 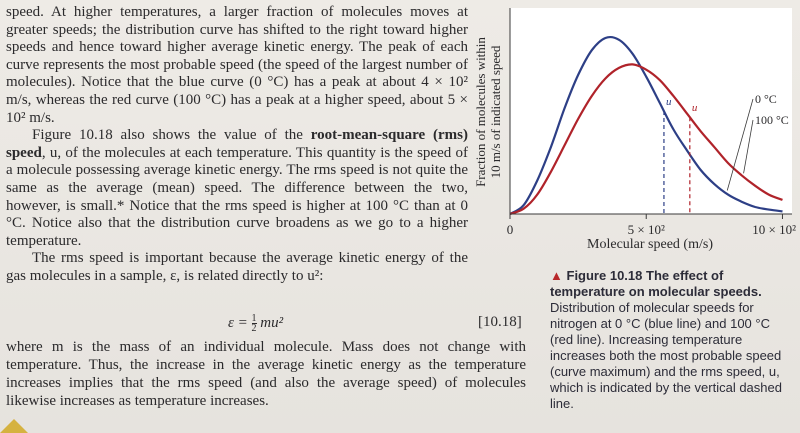 I want to click on caption-figure-number: Figure 10.18, so click(x=604, y=275).